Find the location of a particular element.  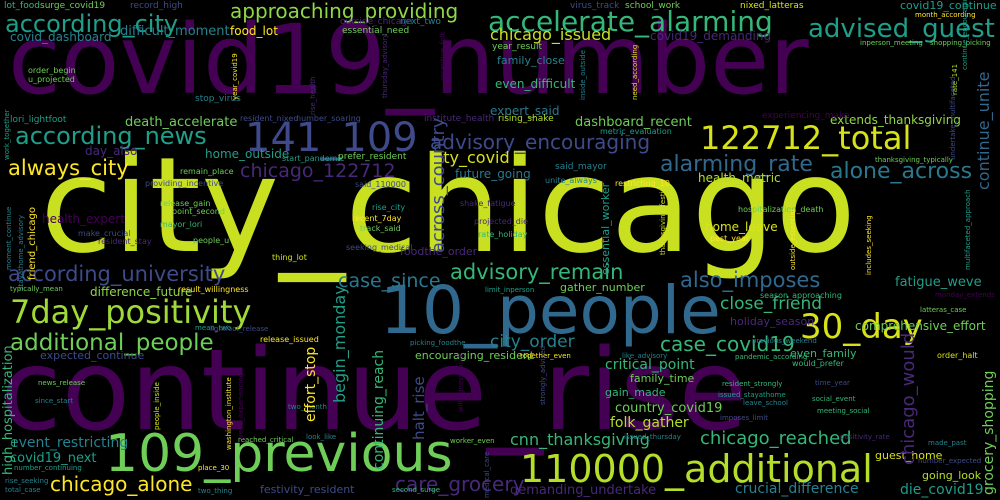

word-shopping-picking: shopping_picking is located at coordinates (960, 43).